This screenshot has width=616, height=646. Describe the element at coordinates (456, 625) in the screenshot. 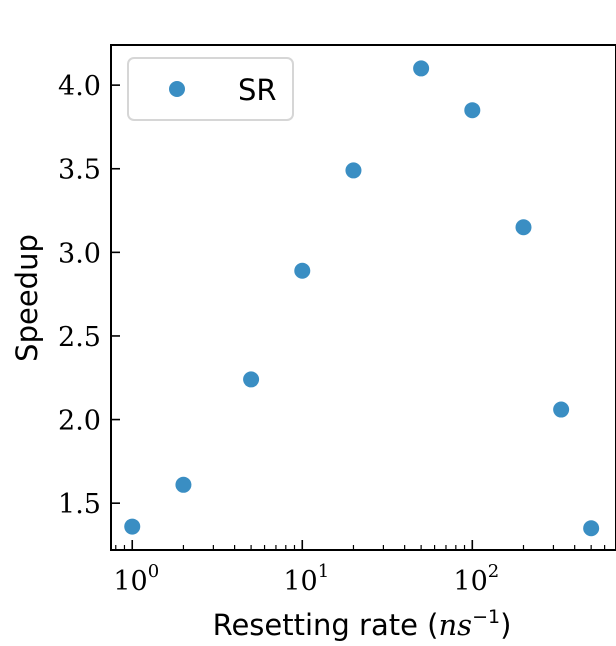

I see `x-axis-label-unit: ns` at that location.